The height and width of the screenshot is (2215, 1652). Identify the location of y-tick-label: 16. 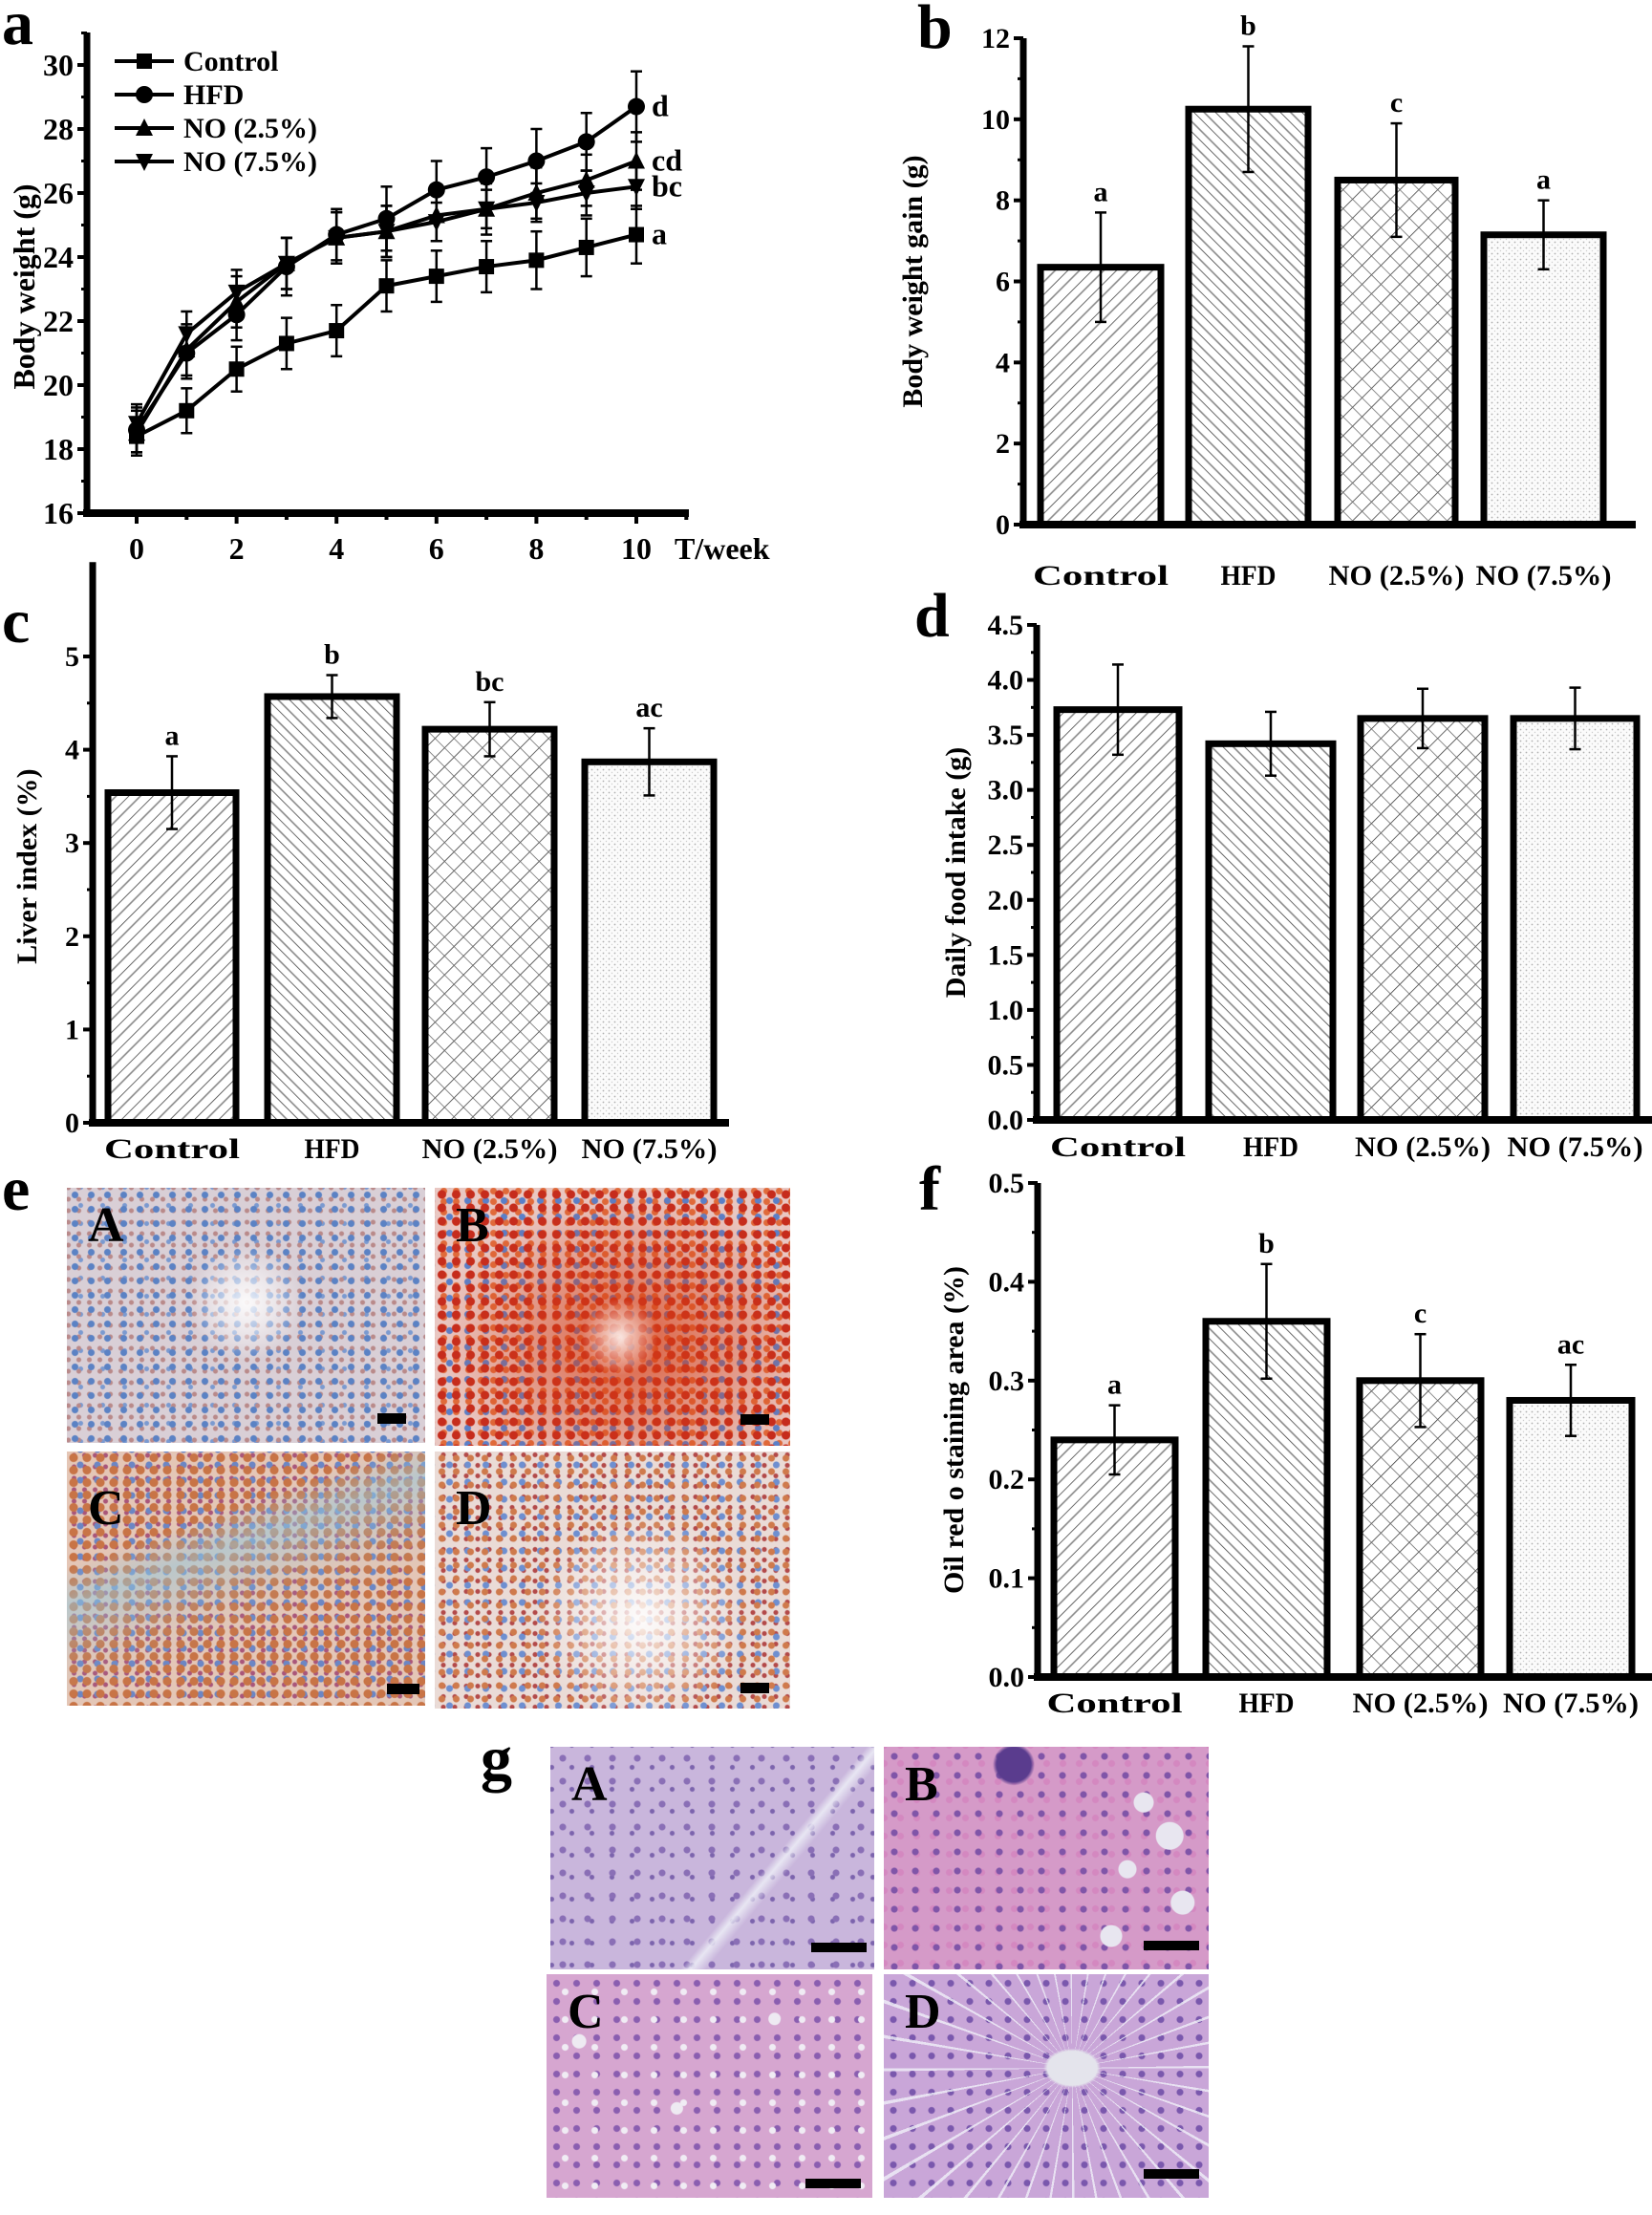
(59, 513).